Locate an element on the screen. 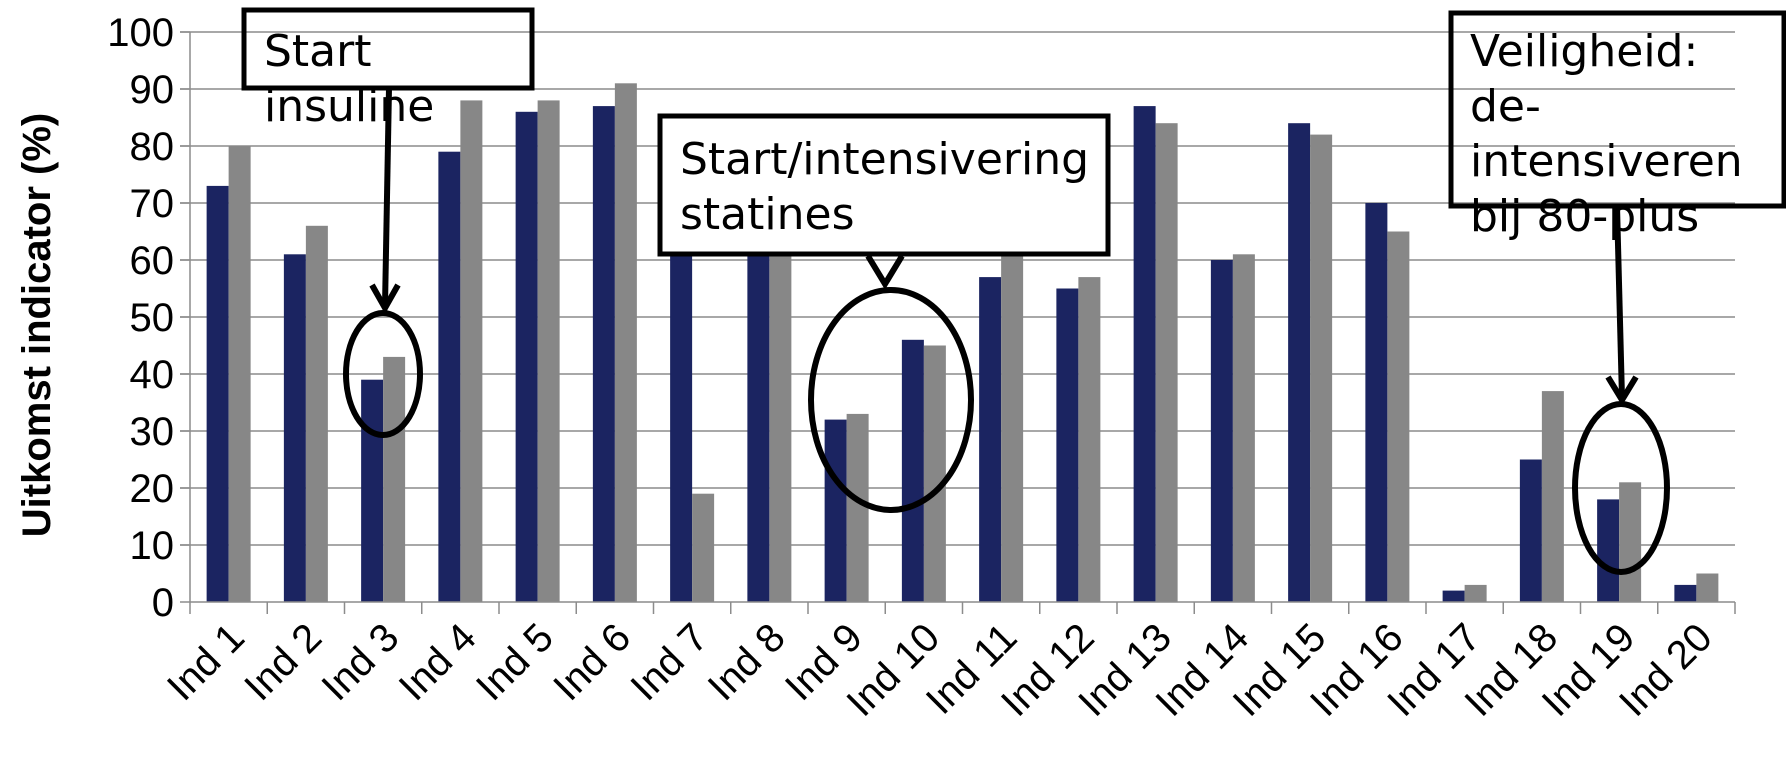 The width and height of the screenshot is (1786, 767). annotation-3-circle is located at coordinates (1621, 488).